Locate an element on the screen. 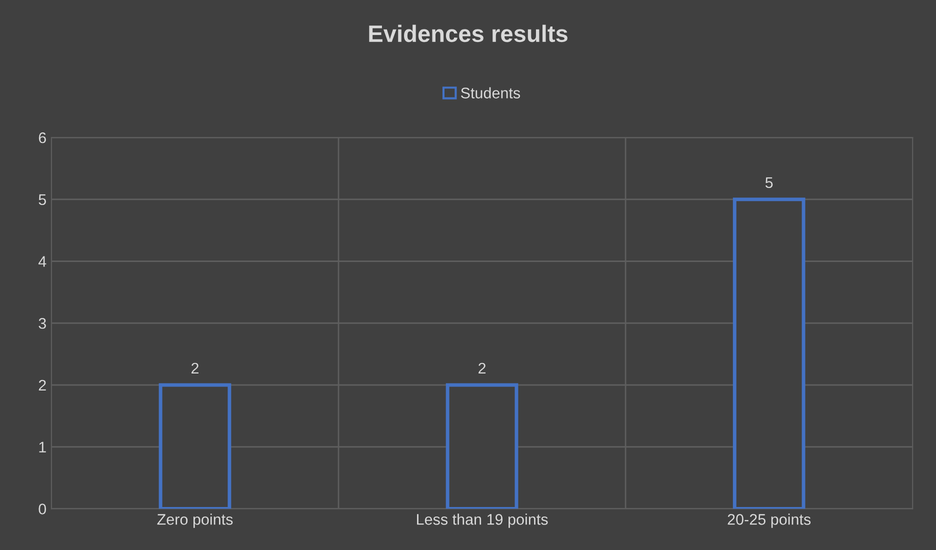 The image size is (936, 550). x-tick-label: Less than 19 points is located at coordinates (482, 521).